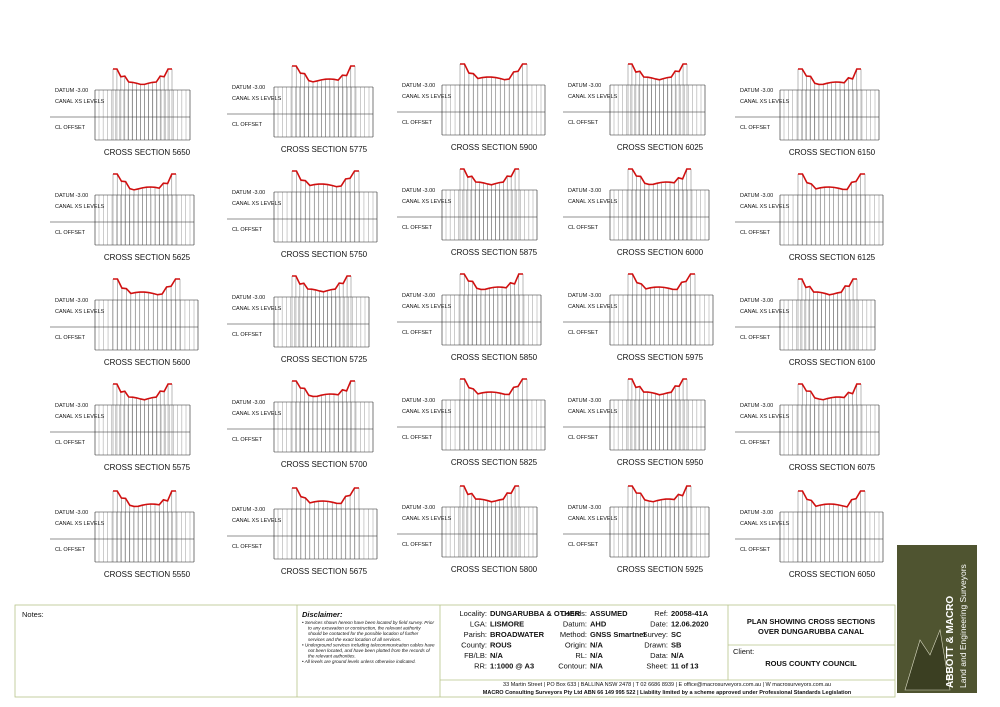  Describe the element at coordinates (324, 254) in the screenshot. I see `section-title: CROSS SECTION 5750` at that location.